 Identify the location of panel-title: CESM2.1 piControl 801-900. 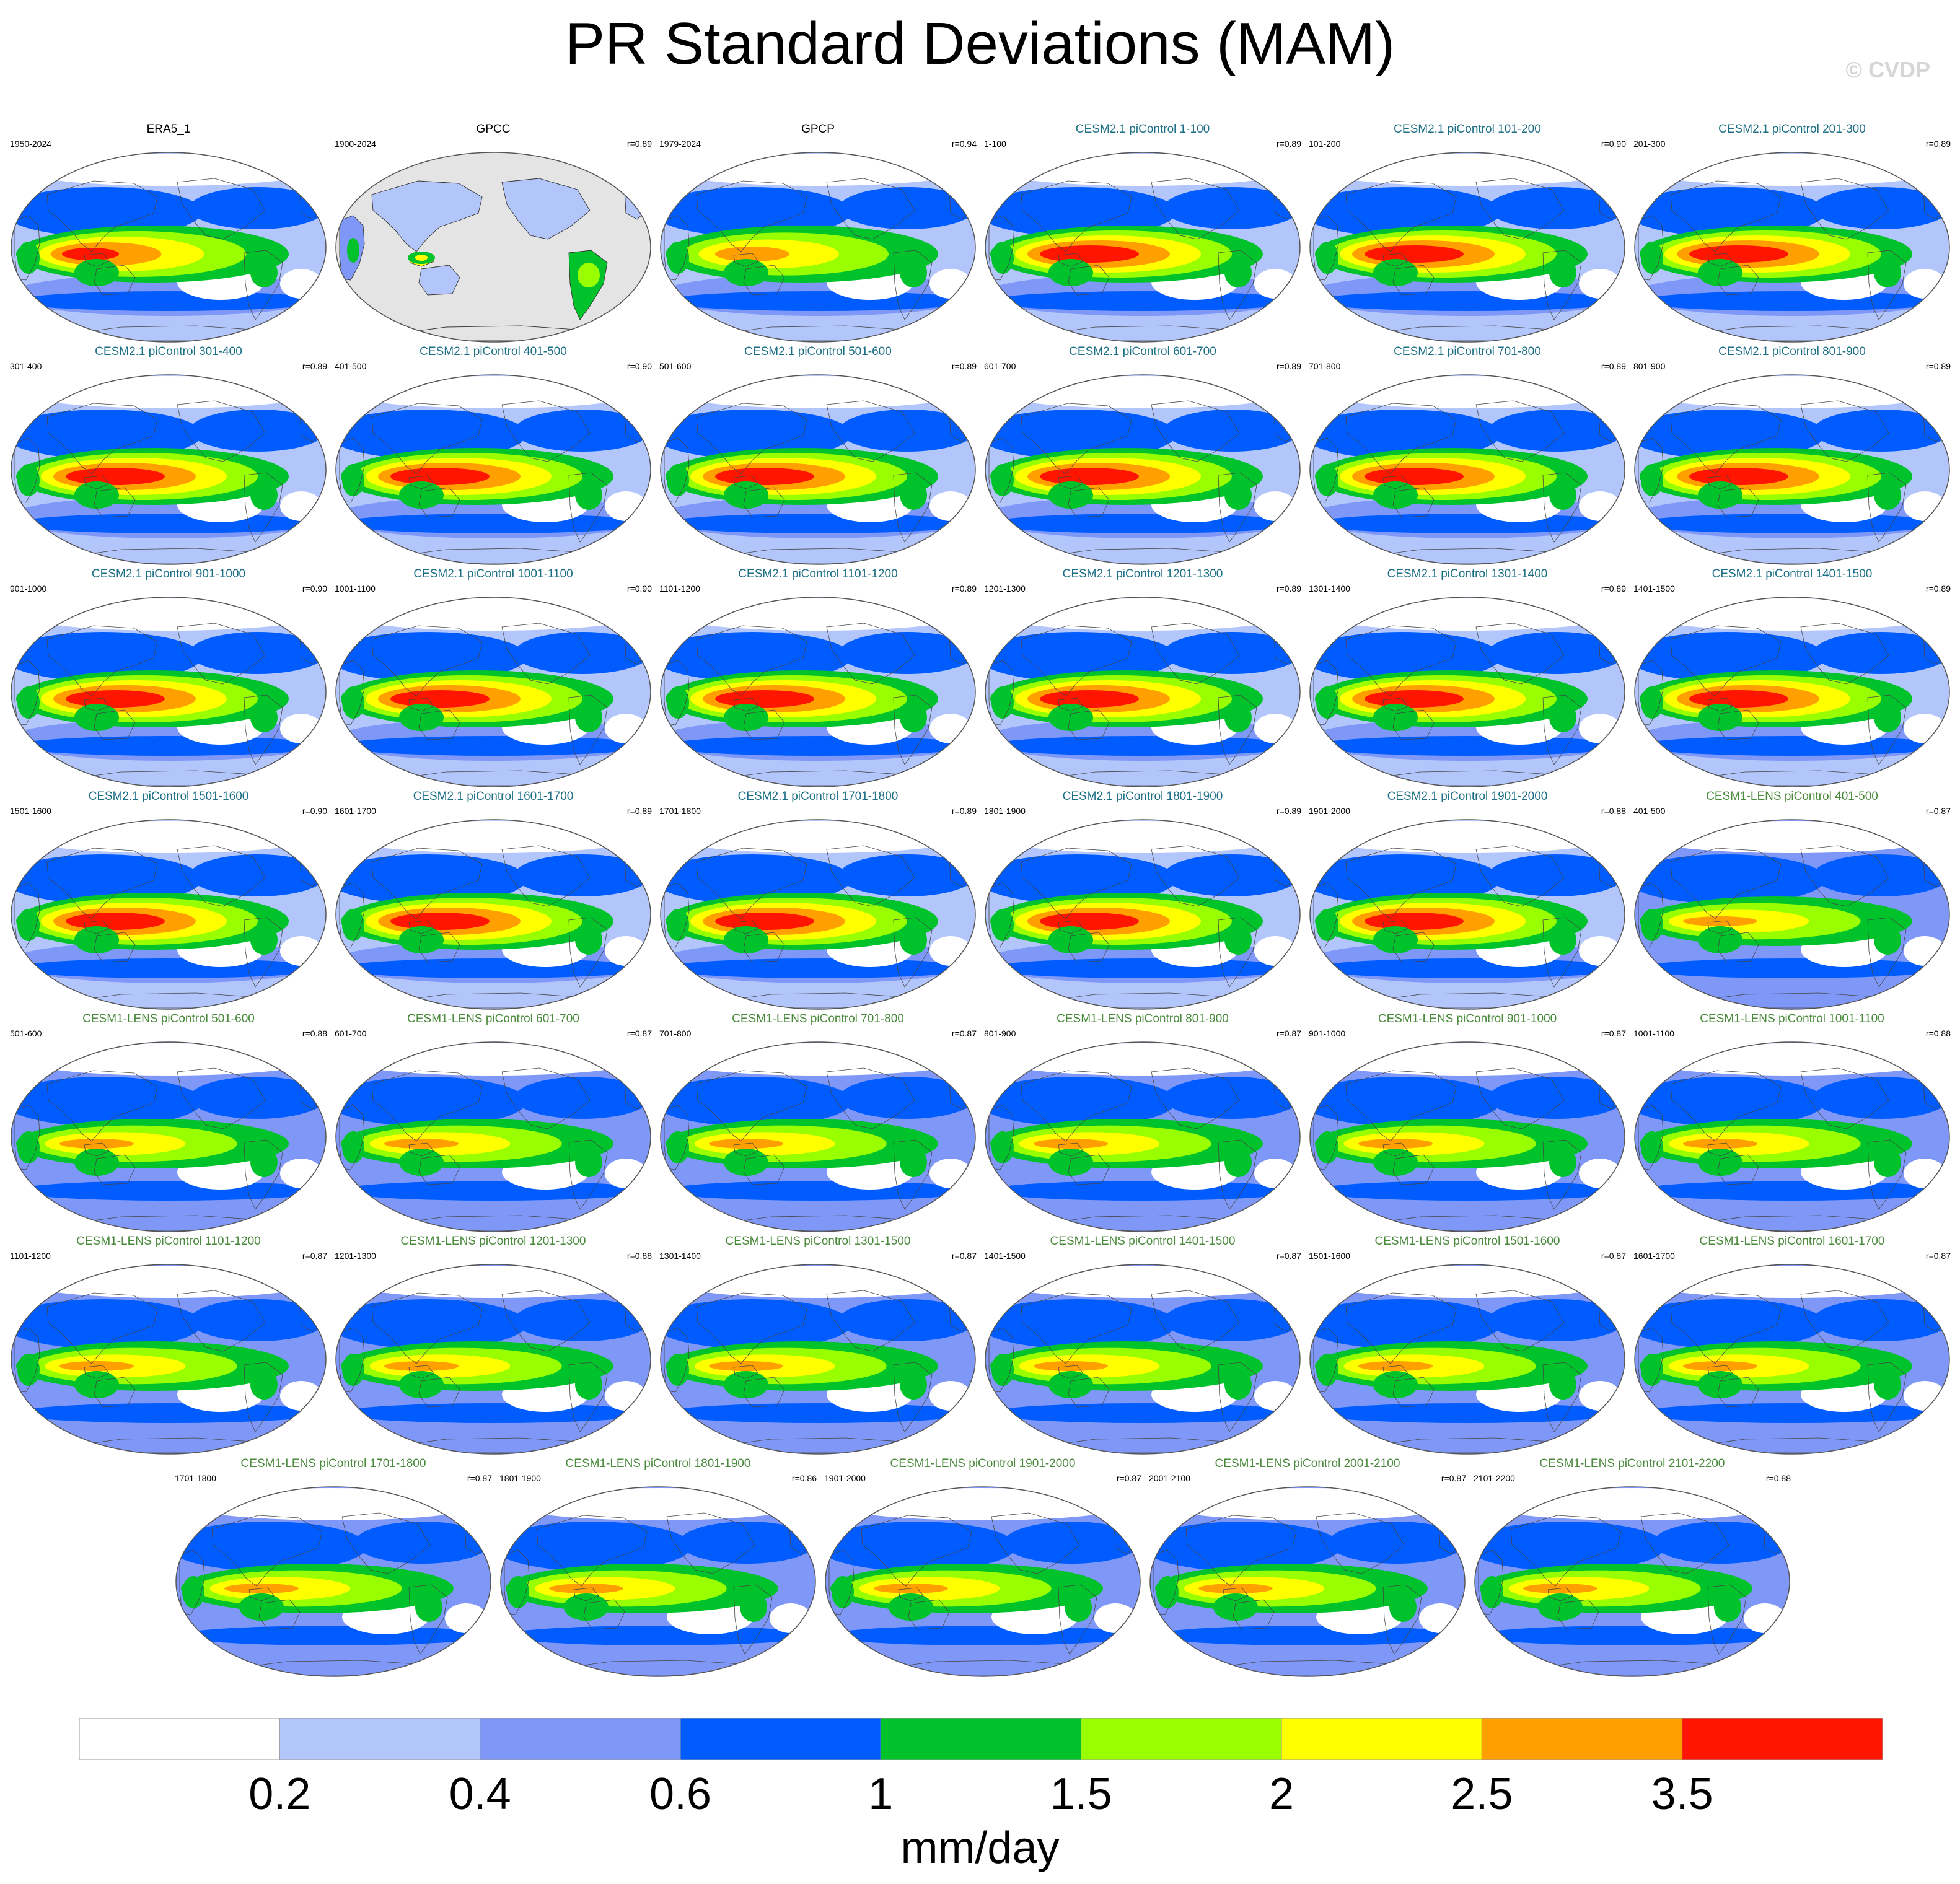
(1792, 352).